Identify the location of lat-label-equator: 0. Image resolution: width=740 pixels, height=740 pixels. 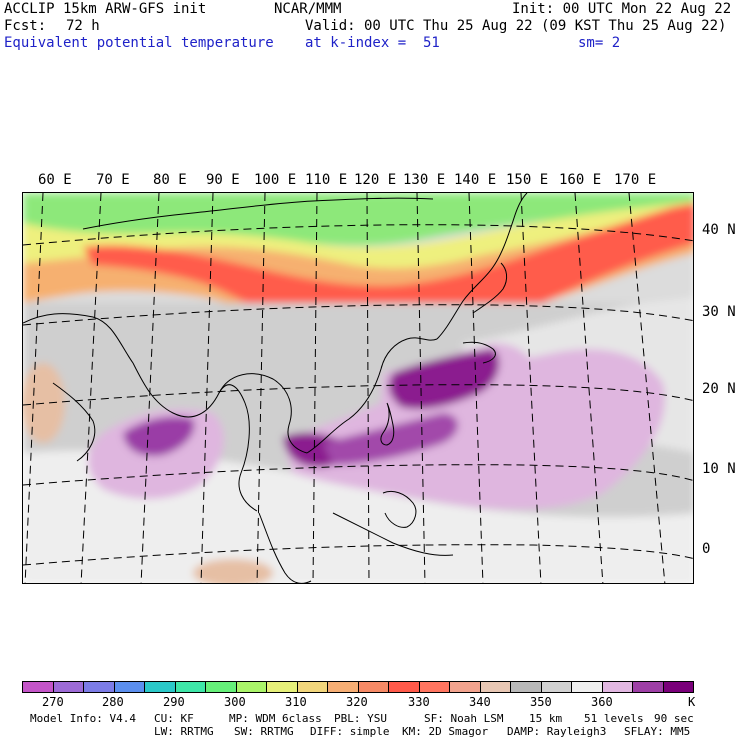
(706, 549).